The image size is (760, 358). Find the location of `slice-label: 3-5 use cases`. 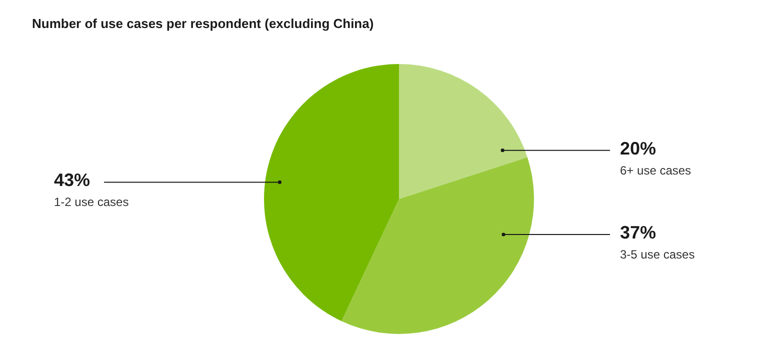

slice-label: 3-5 use cases is located at coordinates (657, 255).